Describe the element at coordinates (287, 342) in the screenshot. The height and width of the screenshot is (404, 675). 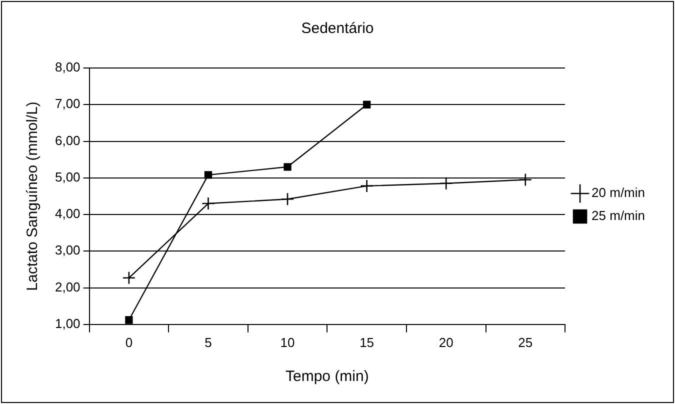
I see `x-tick-label: 10` at that location.